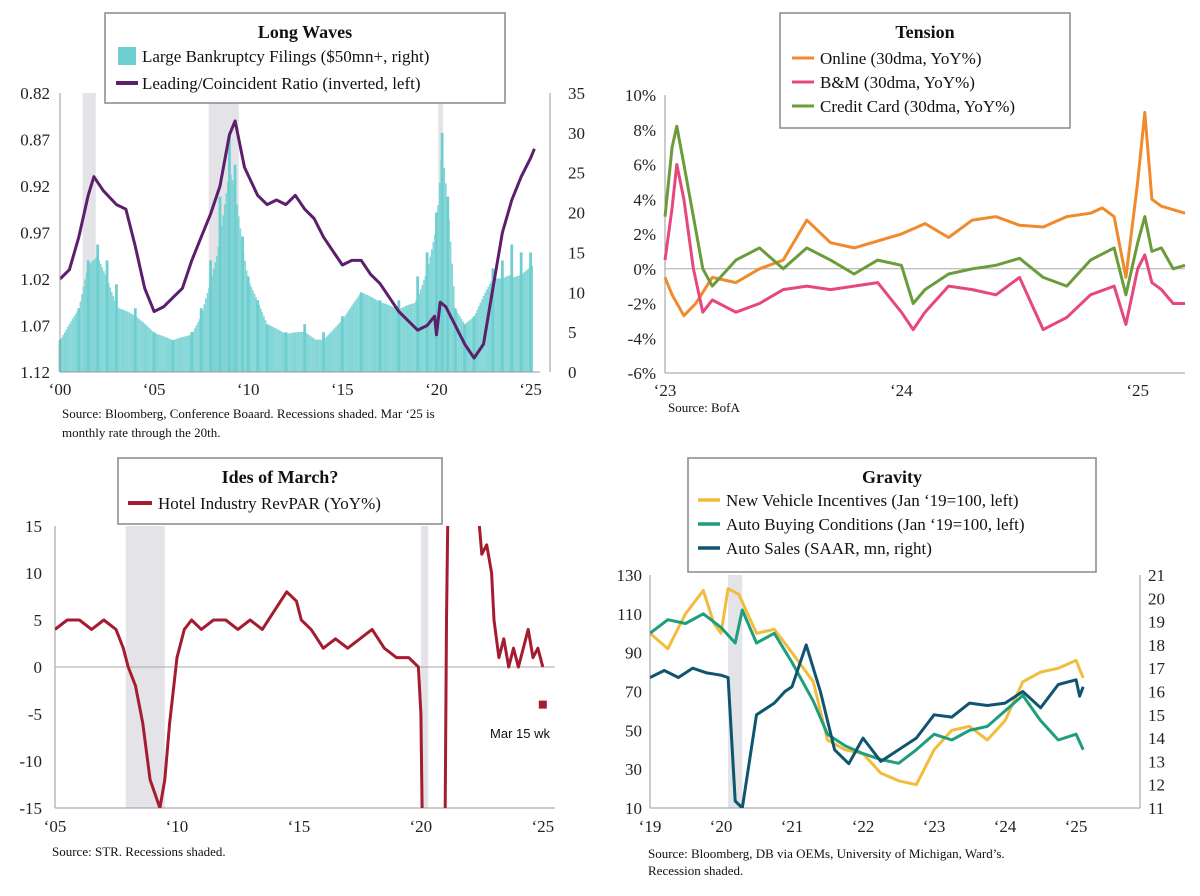 The height and width of the screenshot is (896, 1200). Describe the element at coordinates (576, 133) in the screenshot. I see `right-tick-label: 30` at that location.